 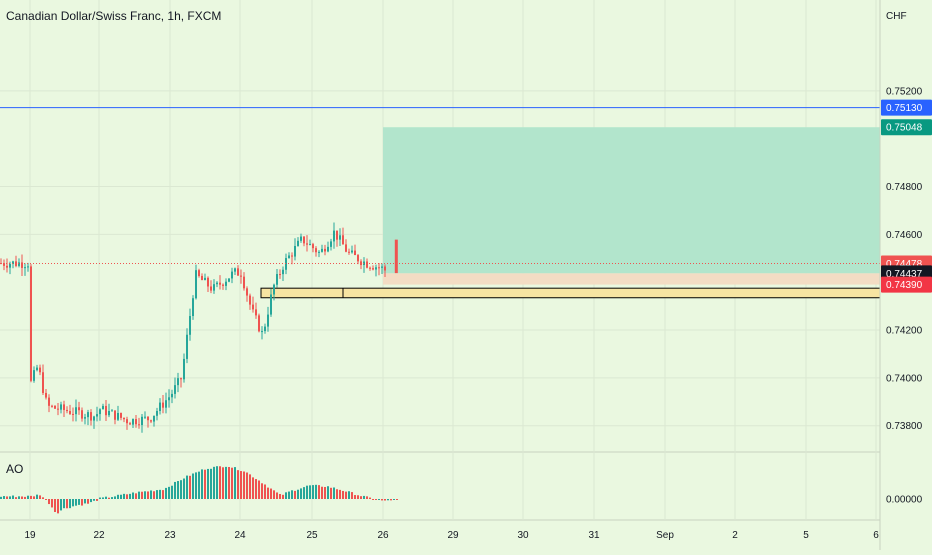 I want to click on hline-price-tag: 0.75130, so click(x=904, y=108).